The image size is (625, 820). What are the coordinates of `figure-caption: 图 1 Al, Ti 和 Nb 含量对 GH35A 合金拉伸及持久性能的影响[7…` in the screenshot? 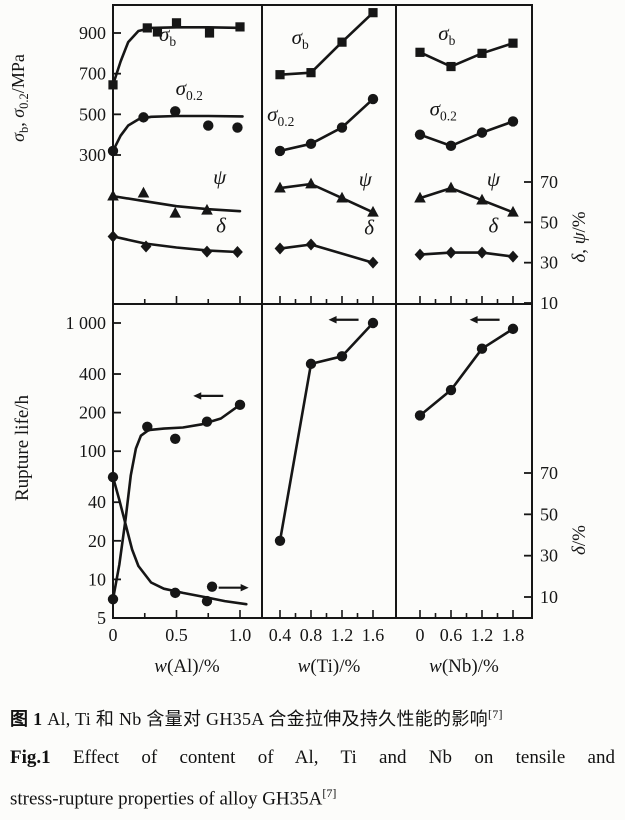 It's located at (312, 759).